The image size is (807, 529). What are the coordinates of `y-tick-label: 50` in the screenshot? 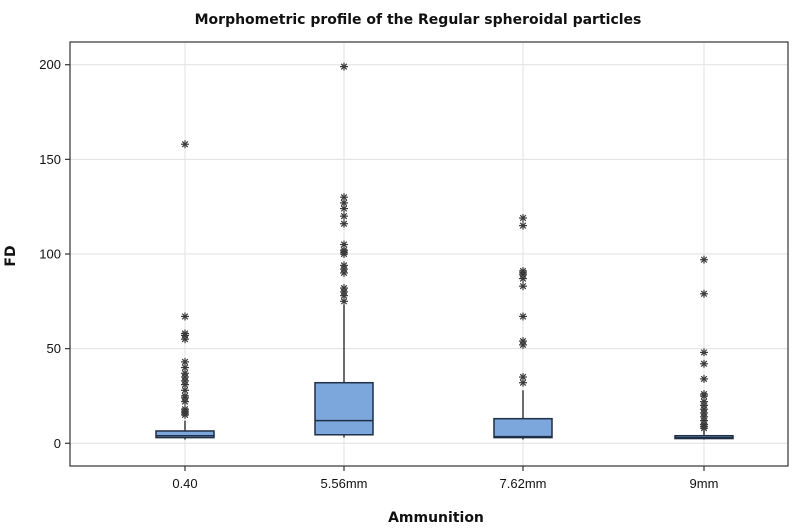 It's located at (54, 348).